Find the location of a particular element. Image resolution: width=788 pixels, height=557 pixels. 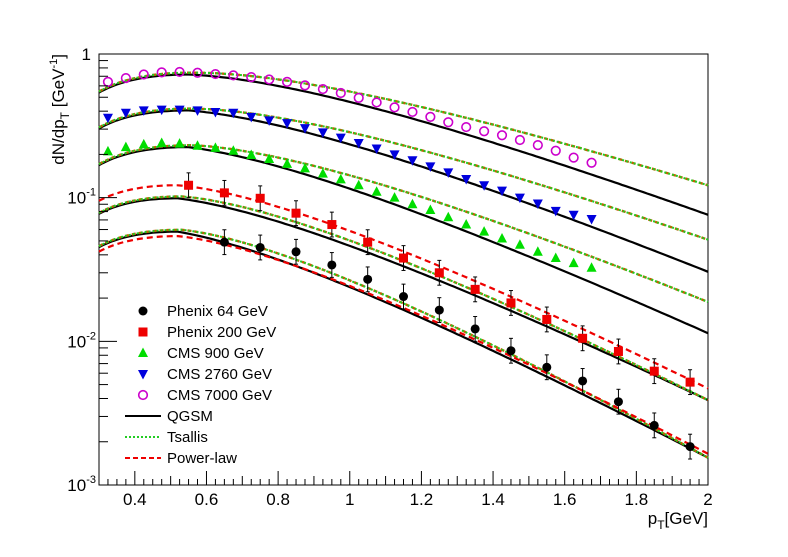

y-axis-title: dN/dpT [GeV-1] is located at coordinates (60, 109).